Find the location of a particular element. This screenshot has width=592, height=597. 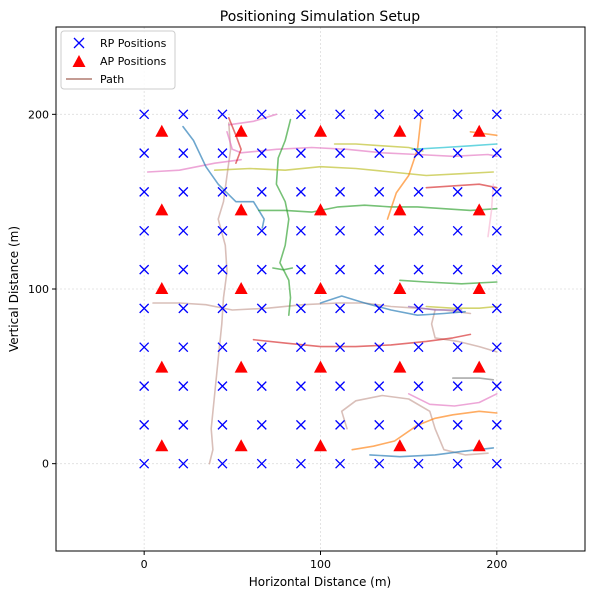

y-tick-label: 200 is located at coordinates (38, 114).